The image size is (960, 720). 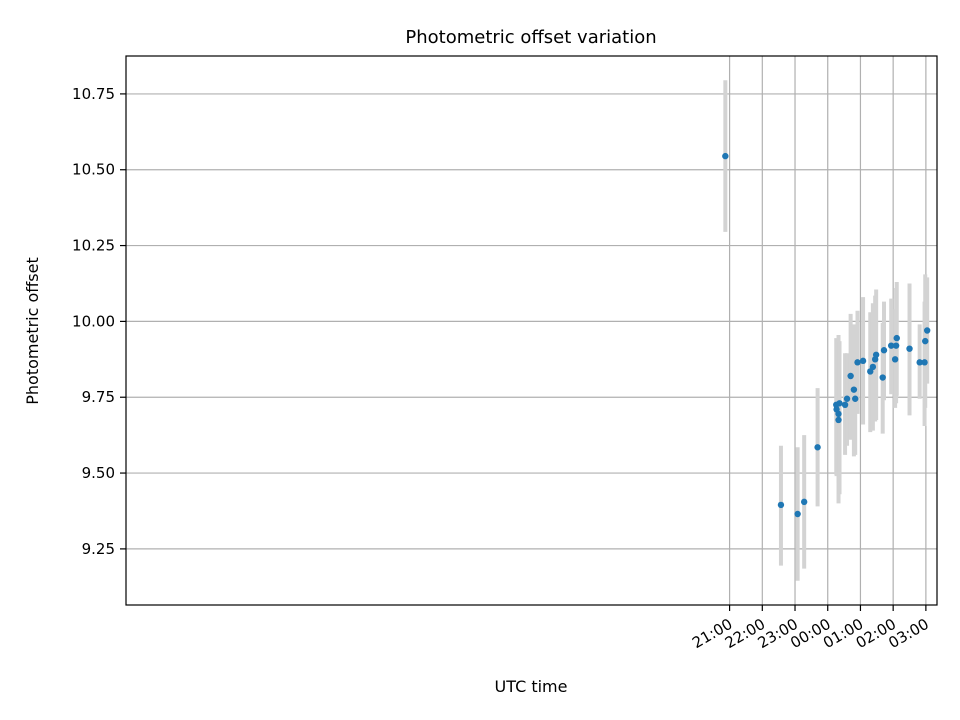 I want to click on y-tick-label: 10.25, so click(x=93, y=246).